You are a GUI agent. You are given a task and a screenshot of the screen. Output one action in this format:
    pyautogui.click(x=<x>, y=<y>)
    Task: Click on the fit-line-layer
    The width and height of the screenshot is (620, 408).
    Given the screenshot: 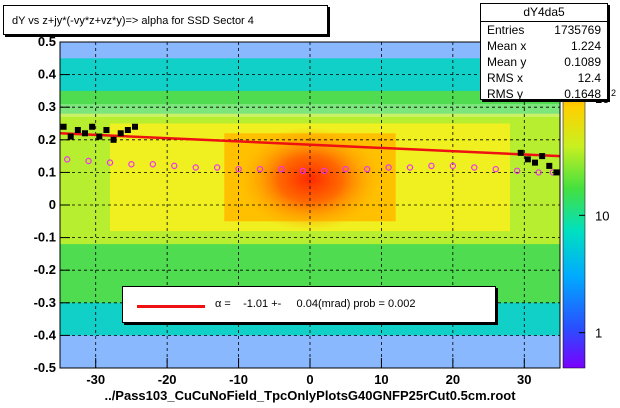 What is the action you would take?
    pyautogui.click(x=310, y=145)
    